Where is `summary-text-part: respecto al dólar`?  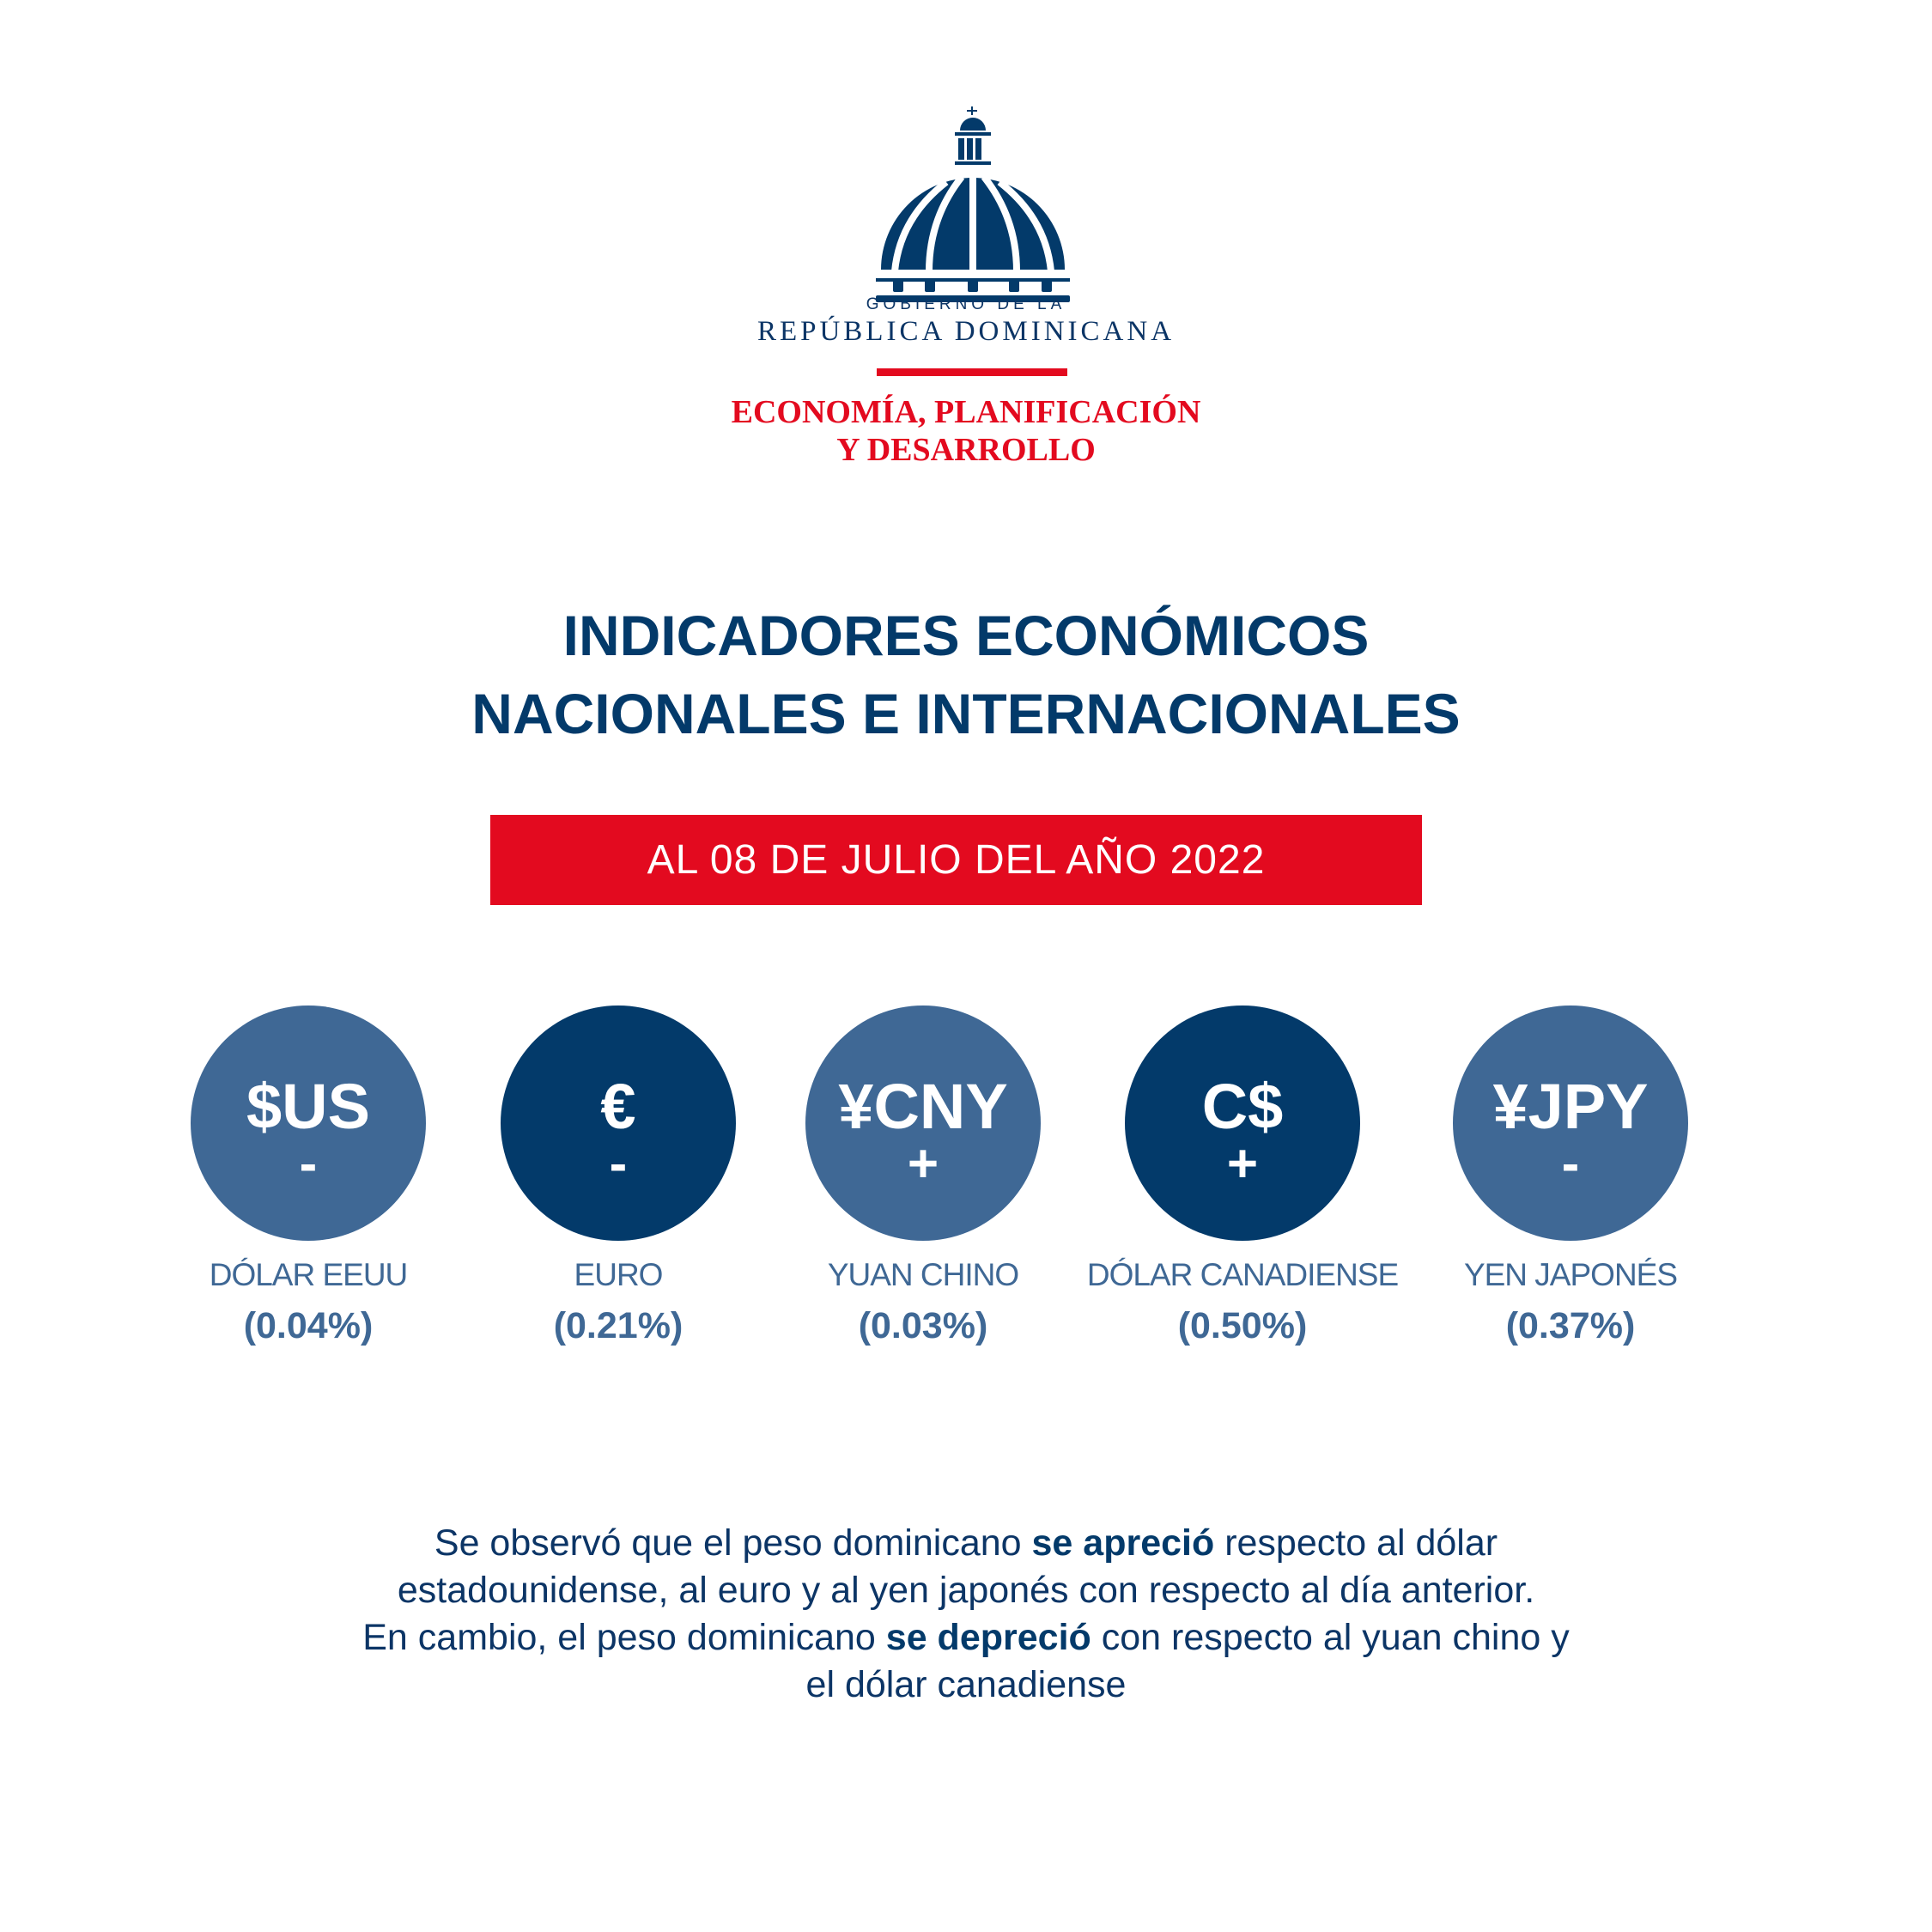
summary-text-part: respecto al dólar is located at coordinates (1356, 1543).